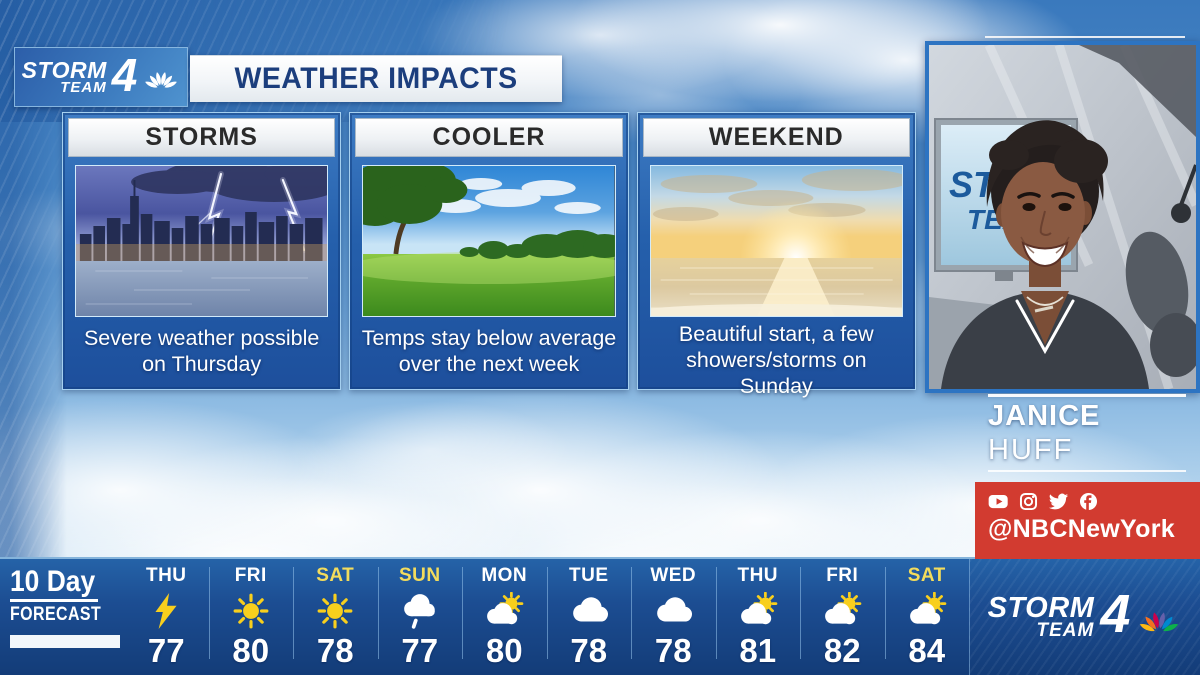 The height and width of the screenshot is (675, 1200). I want to click on logo-word-storm: STORM, so click(64, 69).